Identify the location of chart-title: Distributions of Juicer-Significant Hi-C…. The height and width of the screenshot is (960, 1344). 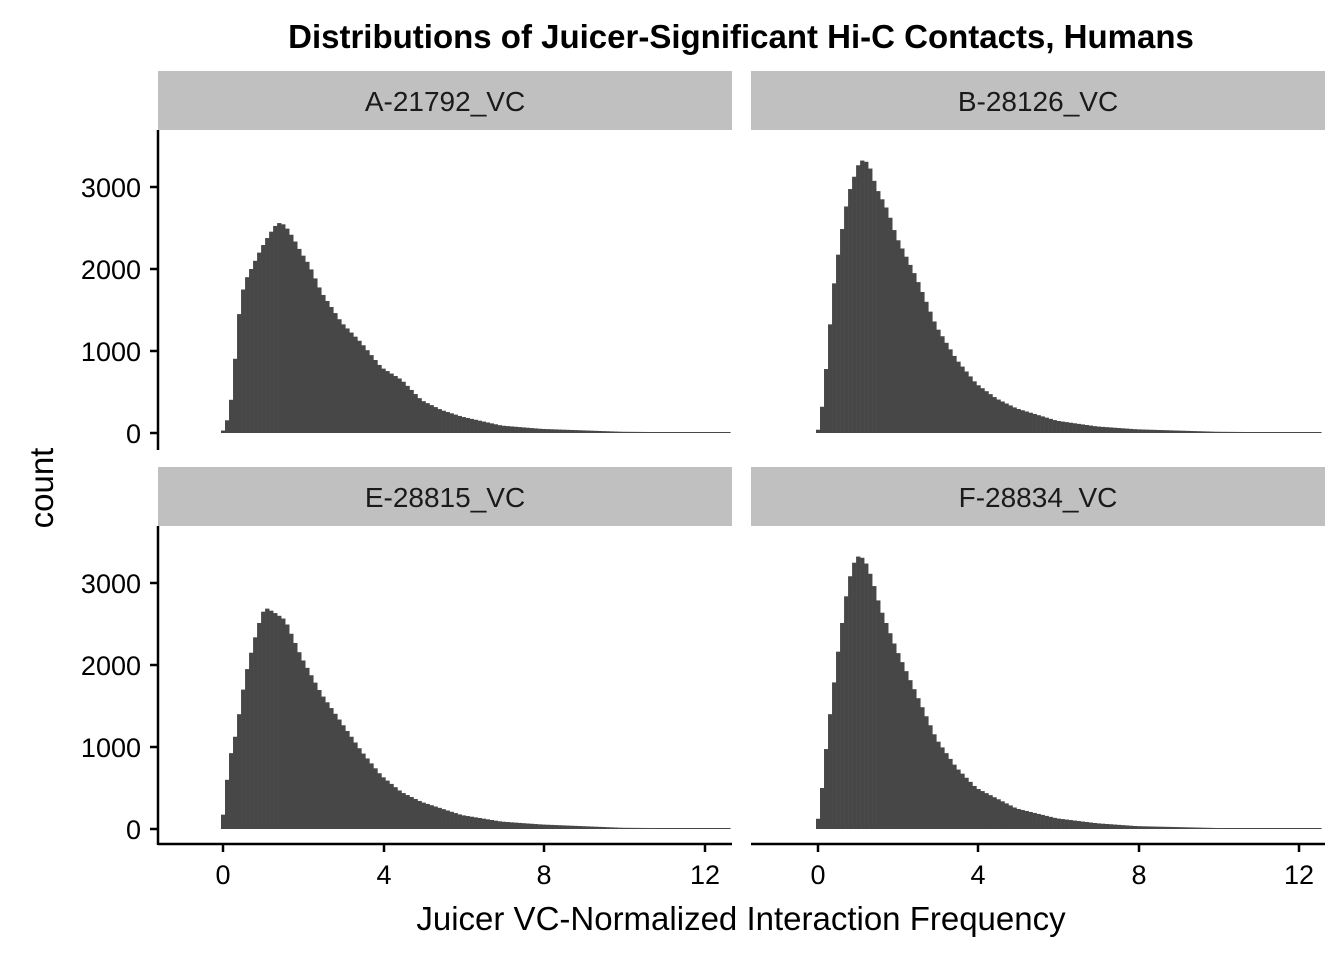
(741, 36).